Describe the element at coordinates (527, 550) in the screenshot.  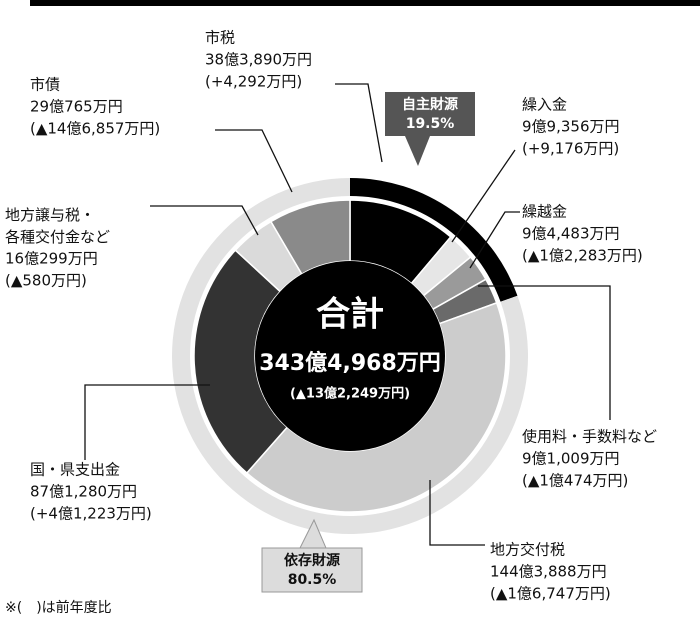
I see `category-label: 地方交付税` at that location.